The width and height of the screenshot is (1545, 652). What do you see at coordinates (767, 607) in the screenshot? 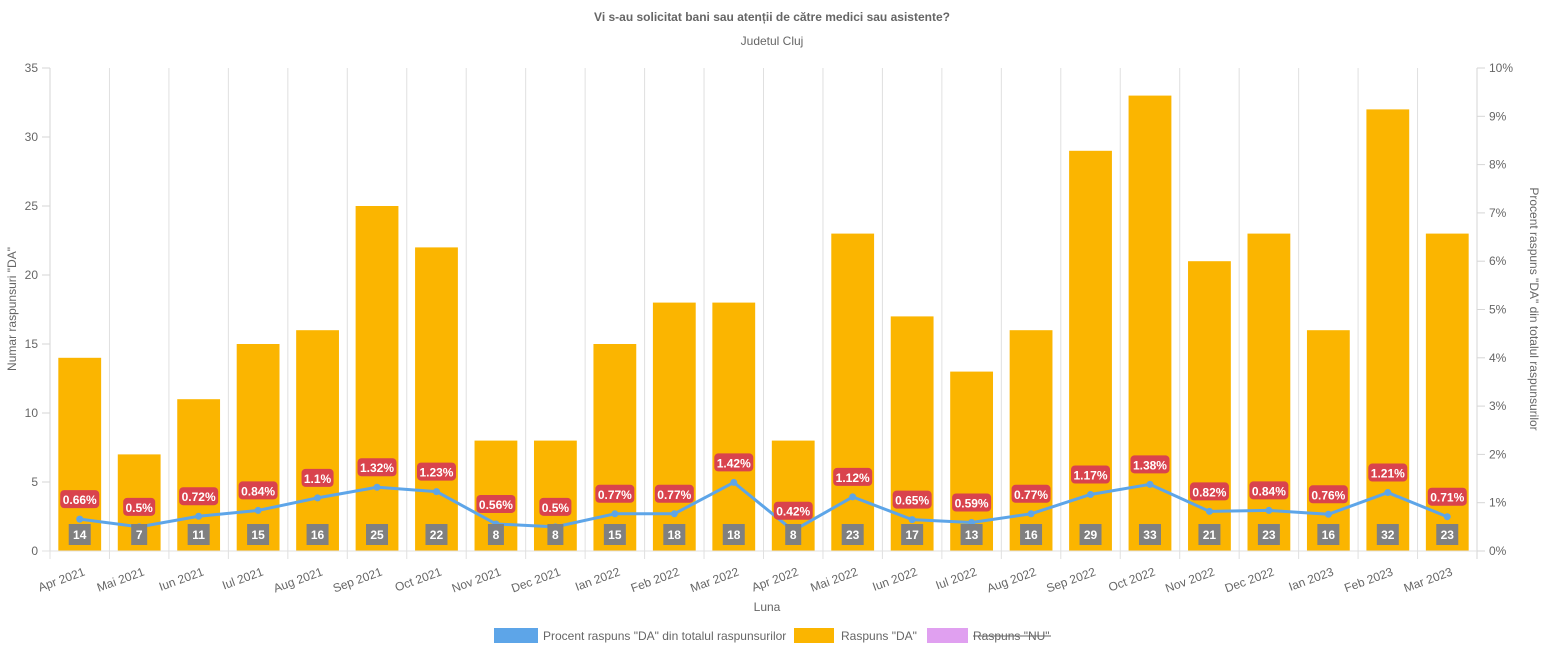
I see `x-axis-title: Luna` at bounding box center [767, 607].